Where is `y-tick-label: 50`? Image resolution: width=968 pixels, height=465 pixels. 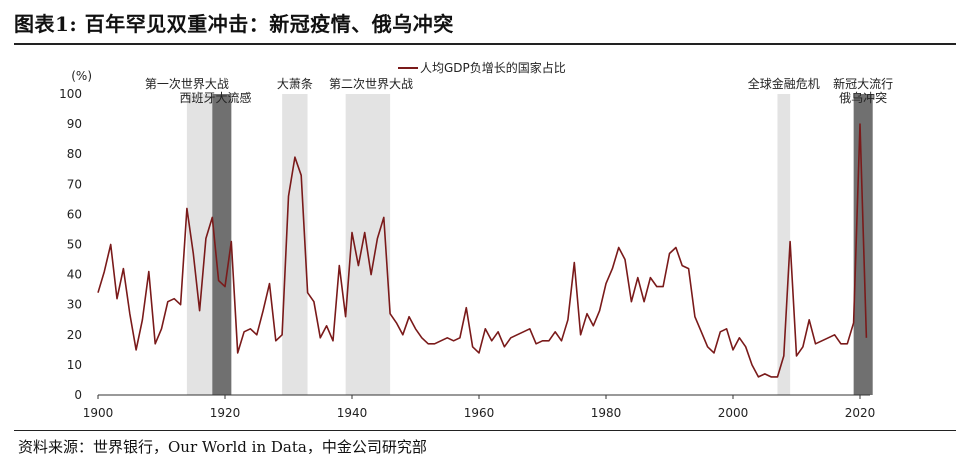 y-tick-label: 50 is located at coordinates (74, 245).